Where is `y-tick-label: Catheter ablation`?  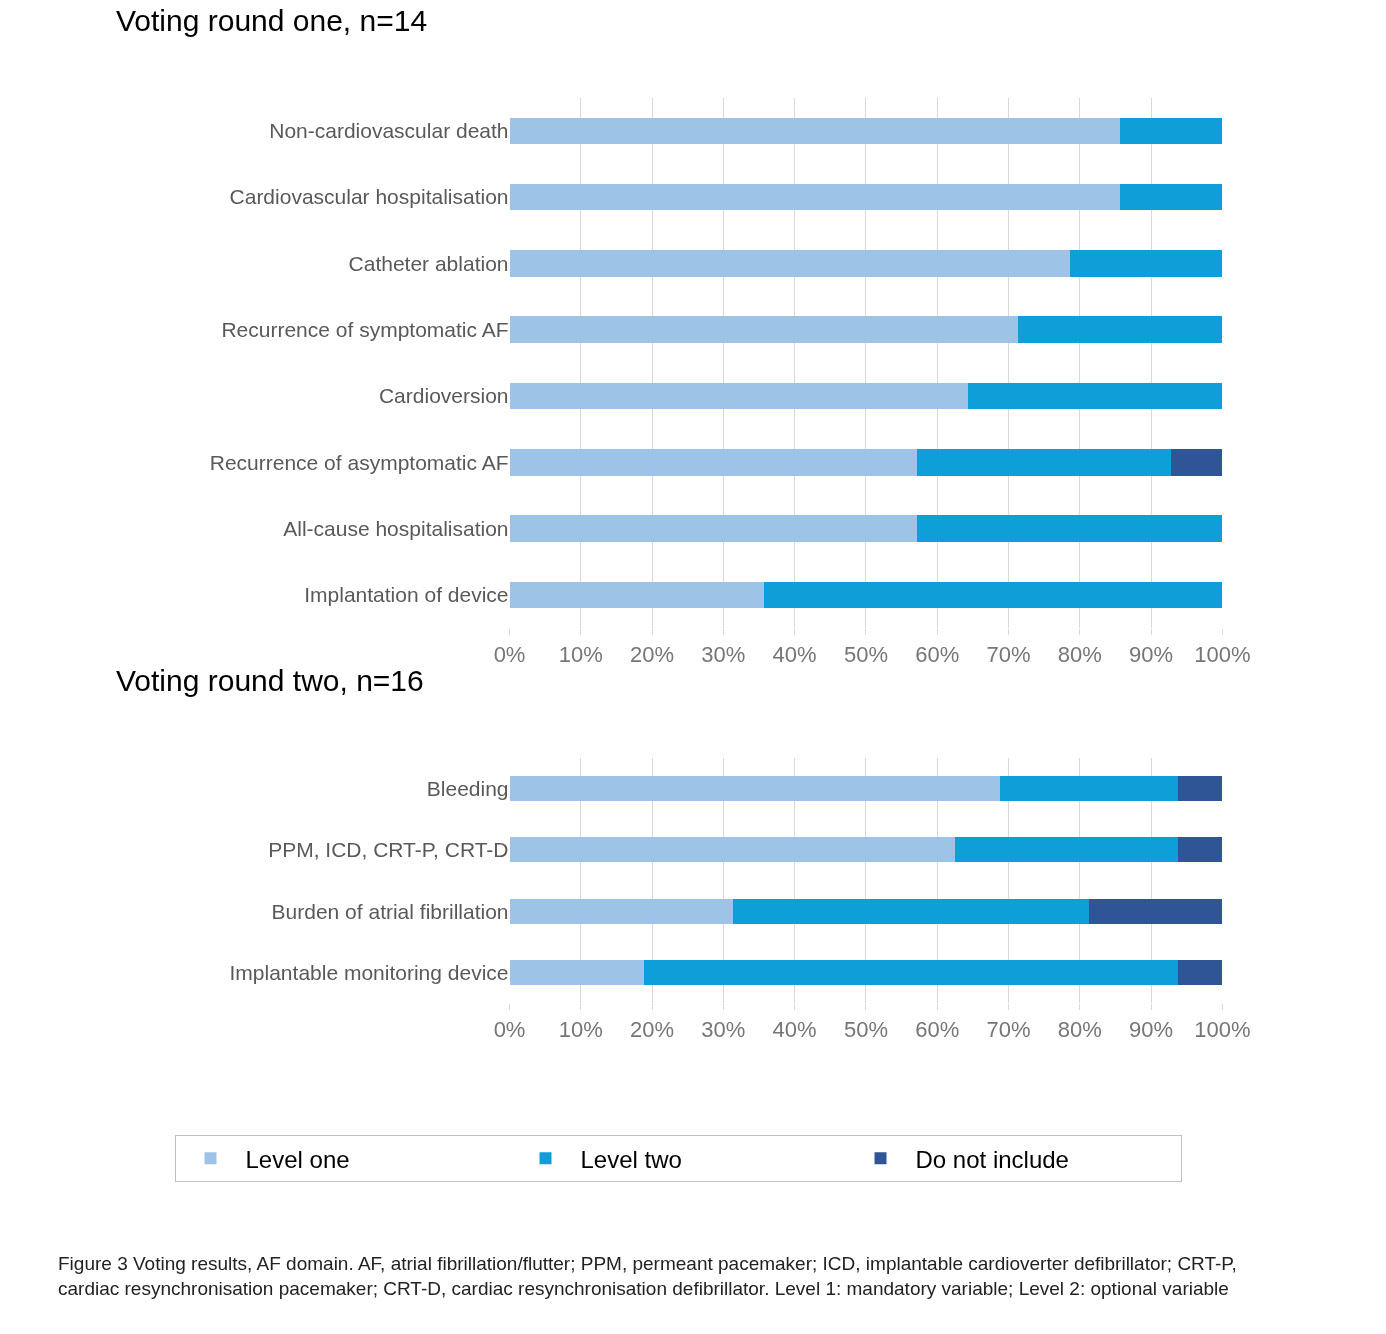
y-tick-label: Catheter ablation is located at coordinates (428, 263).